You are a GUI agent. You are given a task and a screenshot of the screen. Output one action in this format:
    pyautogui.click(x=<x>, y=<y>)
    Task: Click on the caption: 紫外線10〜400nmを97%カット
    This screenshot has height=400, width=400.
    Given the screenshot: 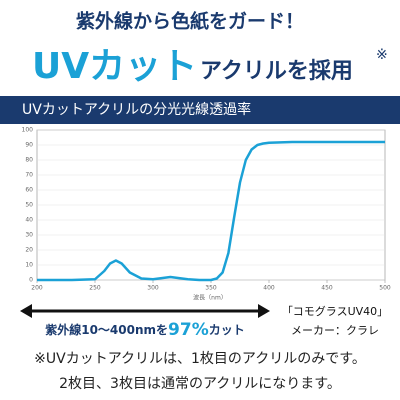 What is the action you would take?
    pyautogui.click(x=145, y=330)
    